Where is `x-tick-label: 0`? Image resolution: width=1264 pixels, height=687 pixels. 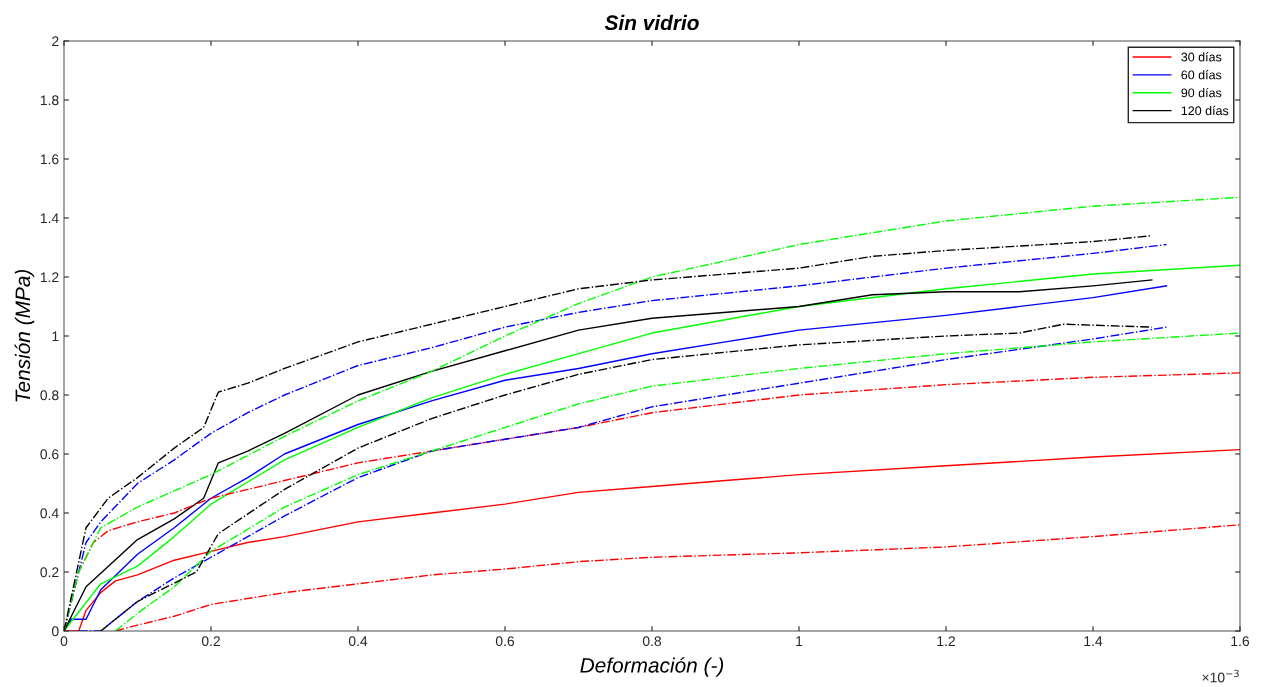
x-tick-label: 0 is located at coordinates (64, 641).